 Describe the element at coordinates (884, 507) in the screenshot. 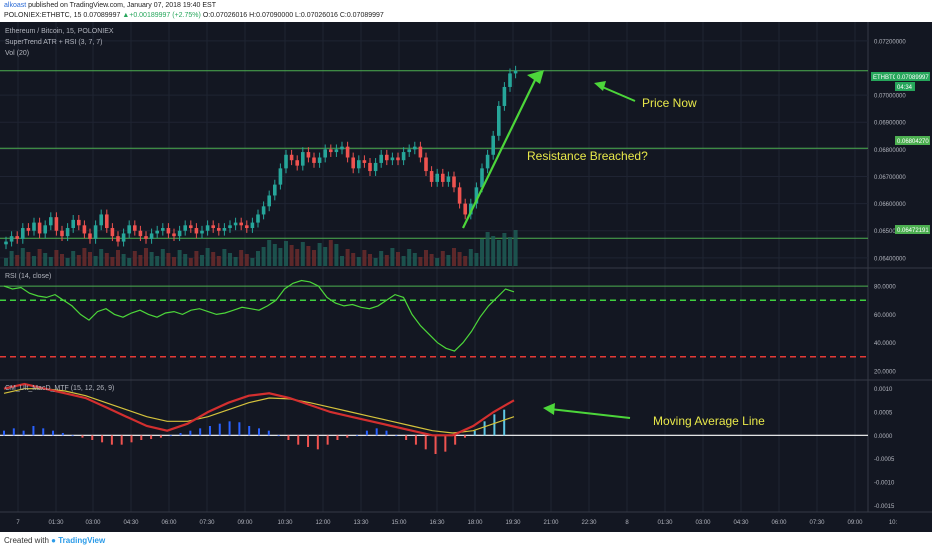

I see `macd-tick-label: -0.0015` at that location.